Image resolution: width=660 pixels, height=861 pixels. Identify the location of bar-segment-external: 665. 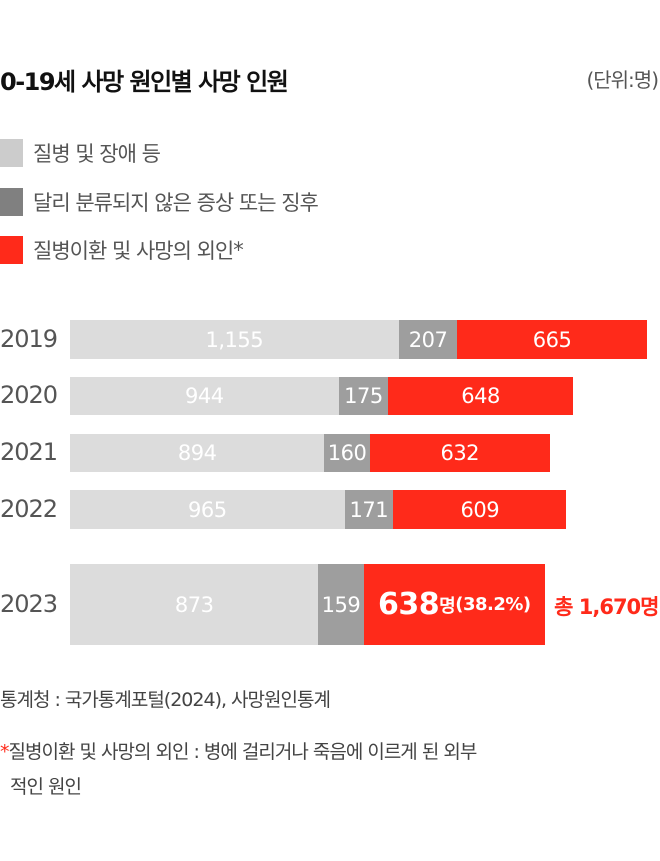
(552, 339).